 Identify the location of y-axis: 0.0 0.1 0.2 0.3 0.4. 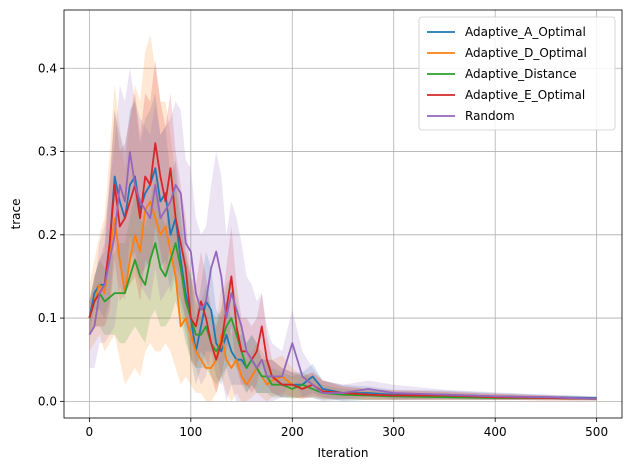
(51, 234).